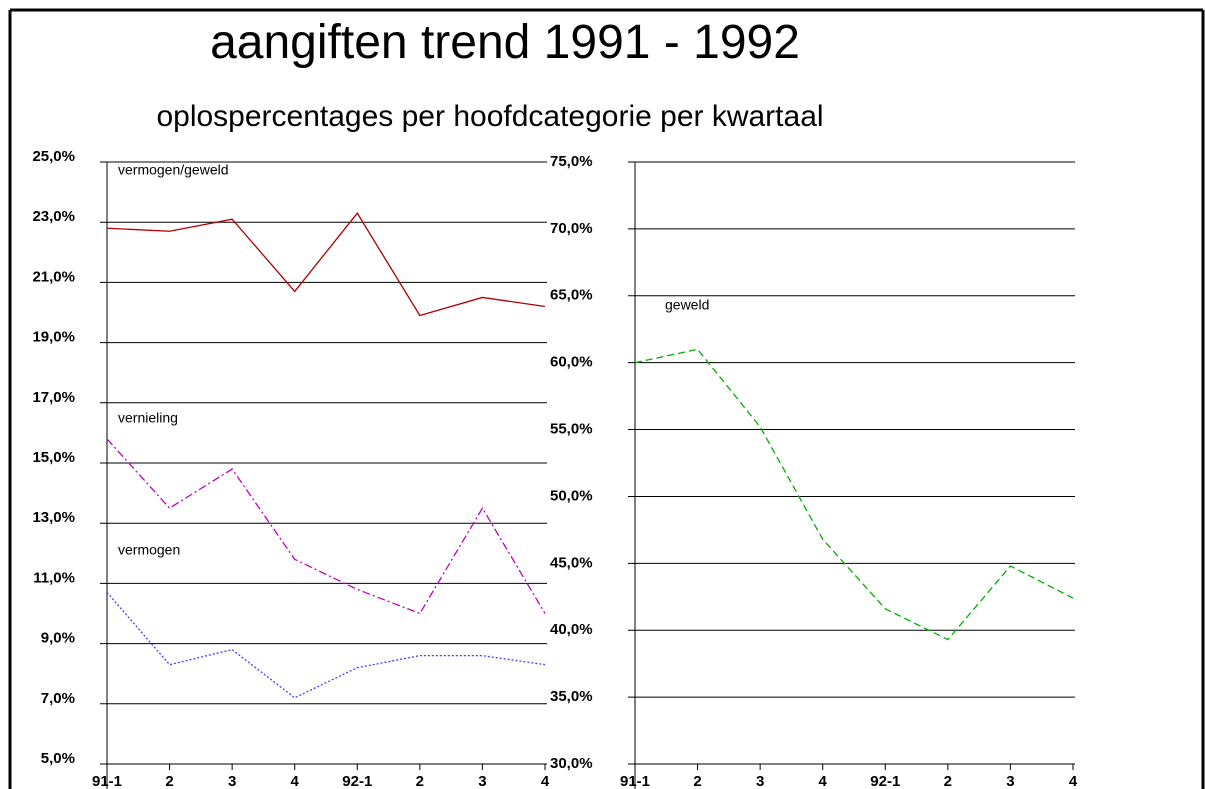 The image size is (1205, 789). Describe the element at coordinates (58, 638) in the screenshot. I see `y-tick-label: 9,0%` at that location.